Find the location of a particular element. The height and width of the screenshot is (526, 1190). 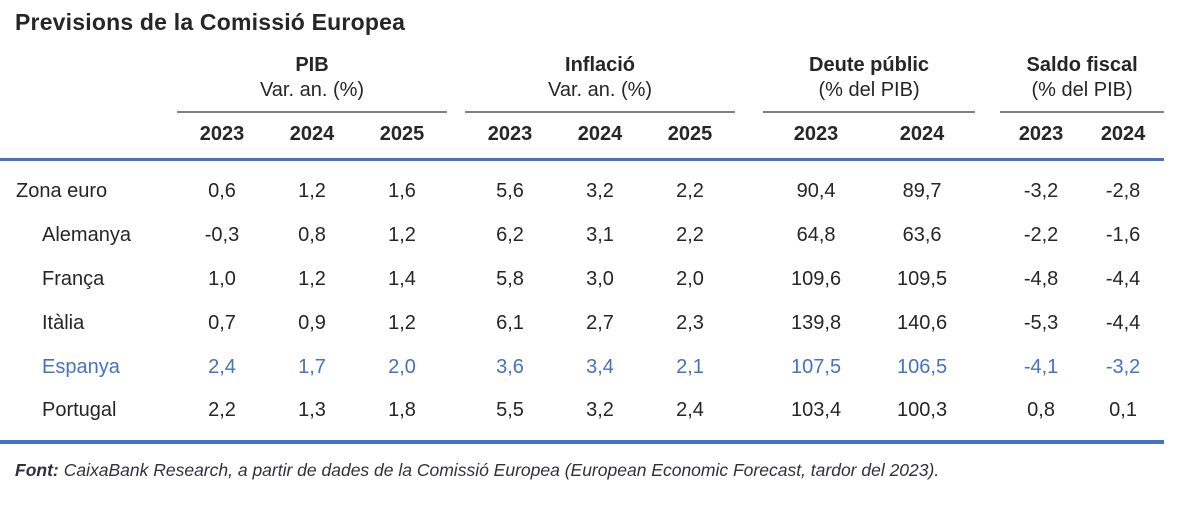

figure-title: Previsions de la Comissió Europea is located at coordinates (210, 22).